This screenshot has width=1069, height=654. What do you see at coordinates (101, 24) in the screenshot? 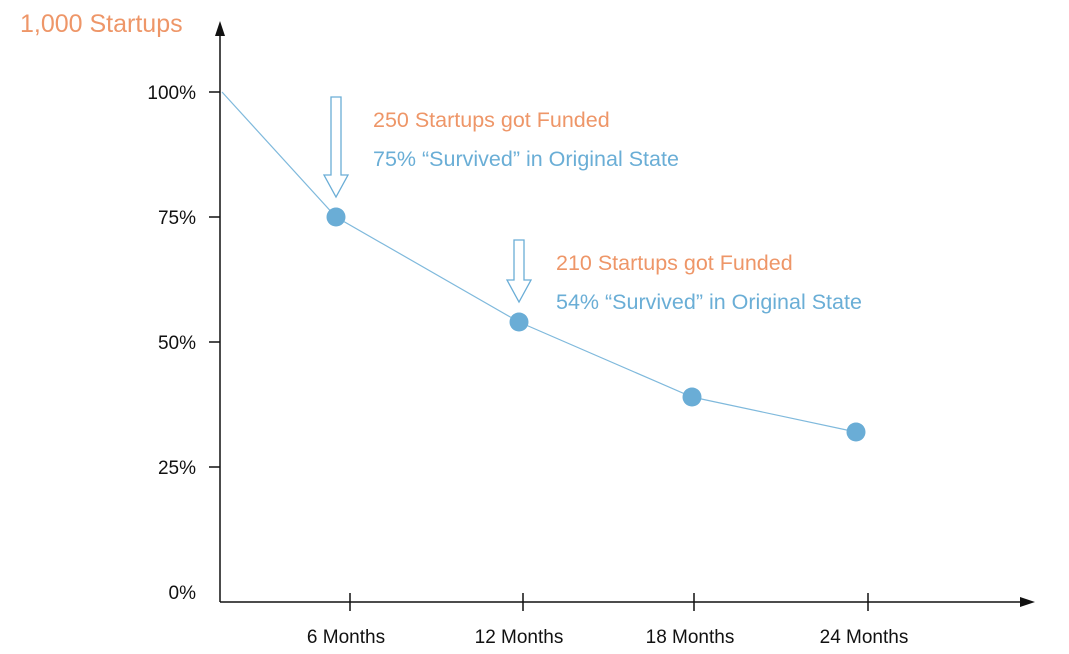
I see `y-axis-title: 1,000 Startups` at bounding box center [101, 24].